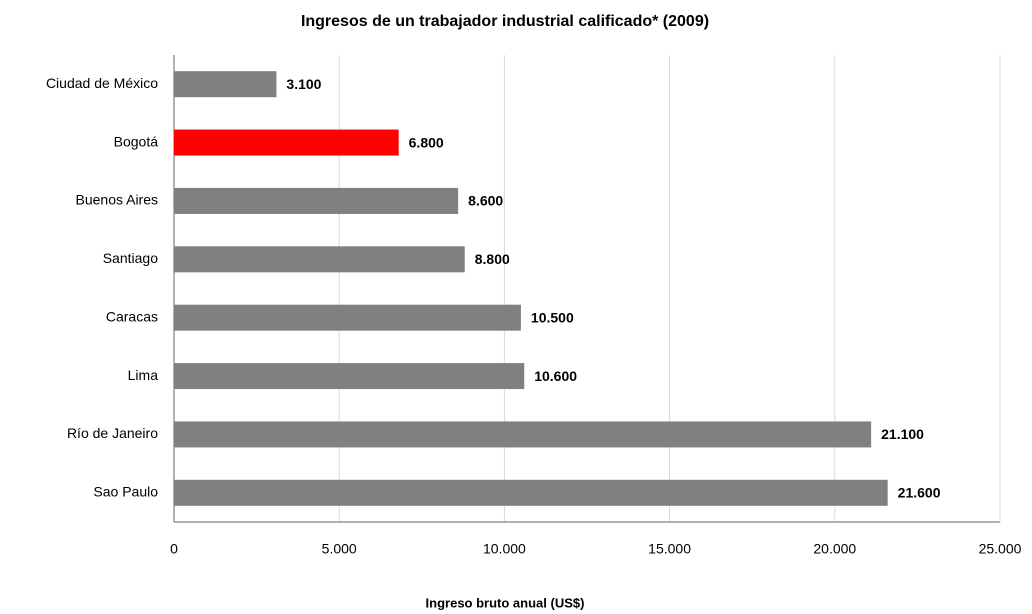 The image size is (1032, 614). I want to click on value-label: 6.800, so click(426, 142).